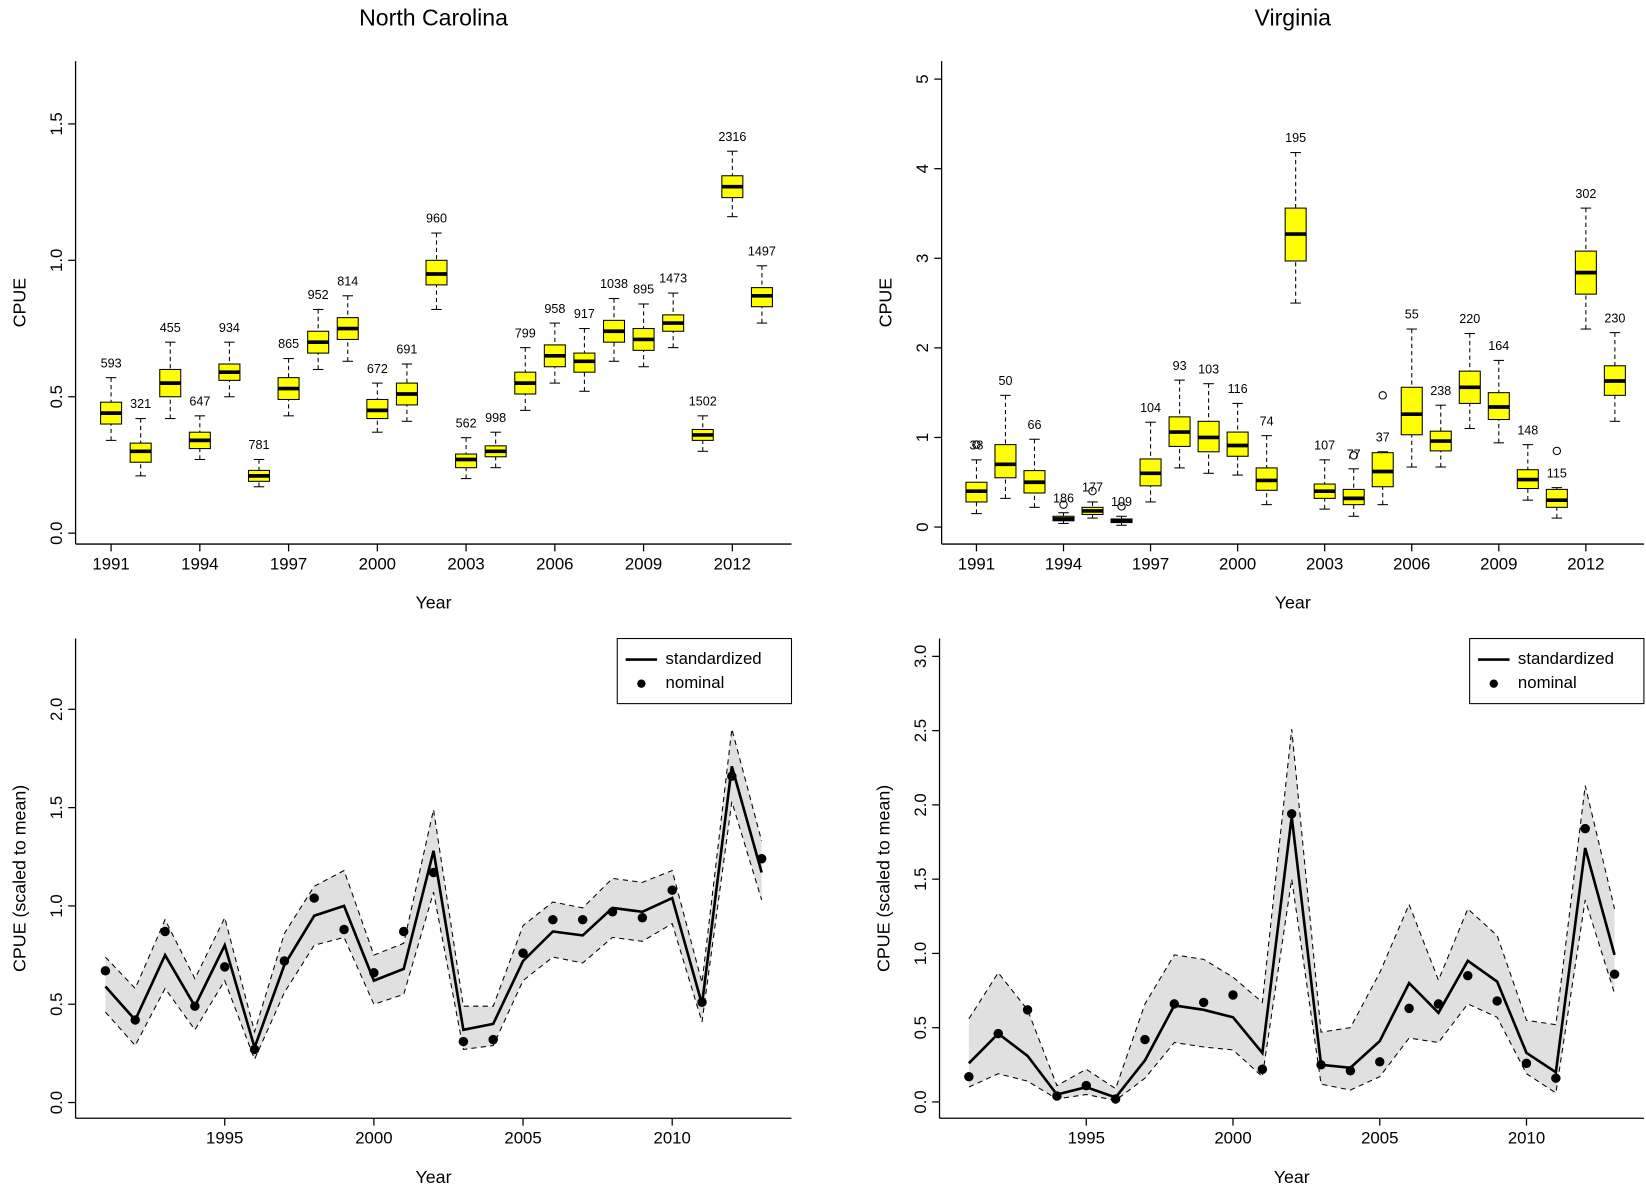 The height and width of the screenshot is (1191, 1646). Describe the element at coordinates (229, 328) in the screenshot. I see `count-label: 934` at that location.